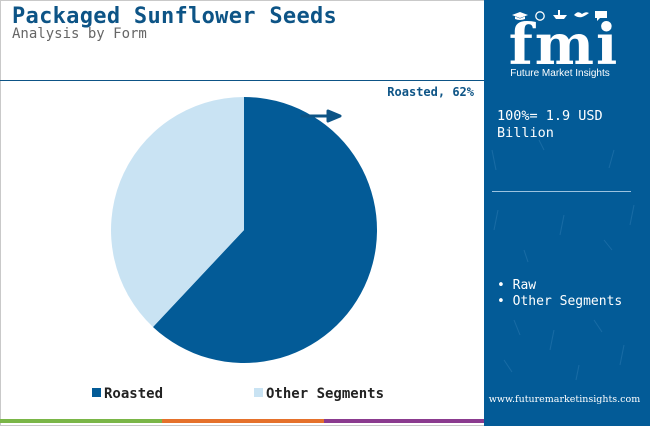 The height and width of the screenshot is (426, 650). I want to click on segment-item: Raw, so click(559, 286).